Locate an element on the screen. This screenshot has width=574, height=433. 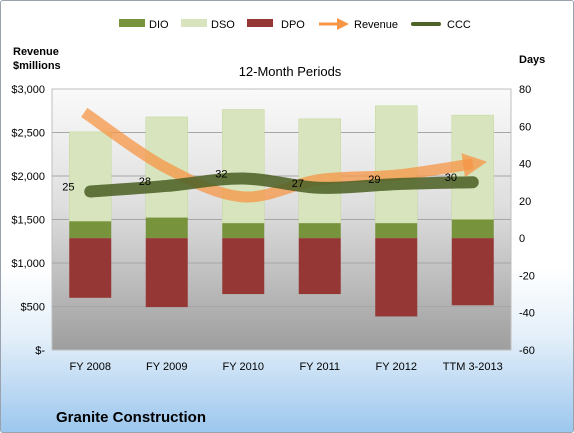
legend-label-dio: DIO is located at coordinates (159, 25).